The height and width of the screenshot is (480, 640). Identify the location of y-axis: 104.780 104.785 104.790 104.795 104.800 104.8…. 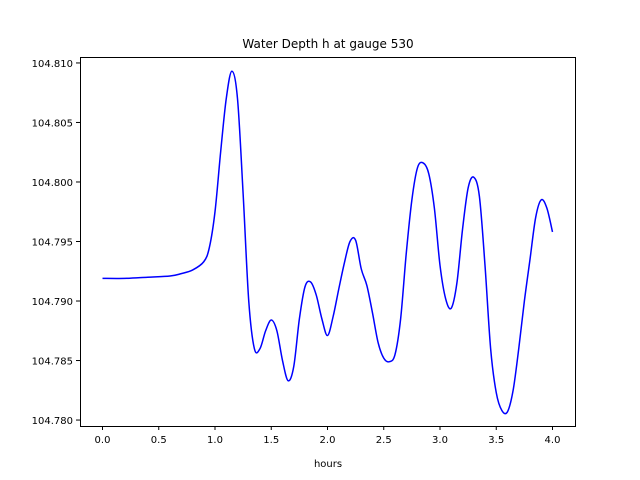
(56, 243).